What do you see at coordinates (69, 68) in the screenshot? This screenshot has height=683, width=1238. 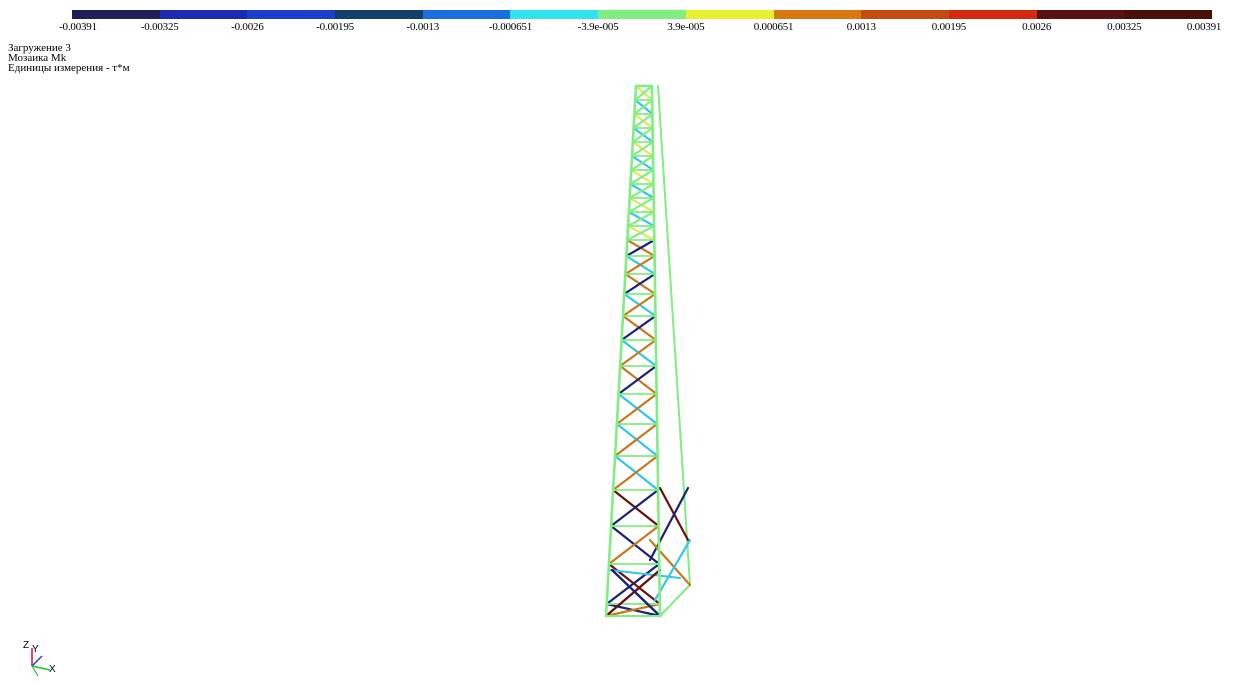 I see `units-label: Единицы измерения - т*м` at bounding box center [69, 68].